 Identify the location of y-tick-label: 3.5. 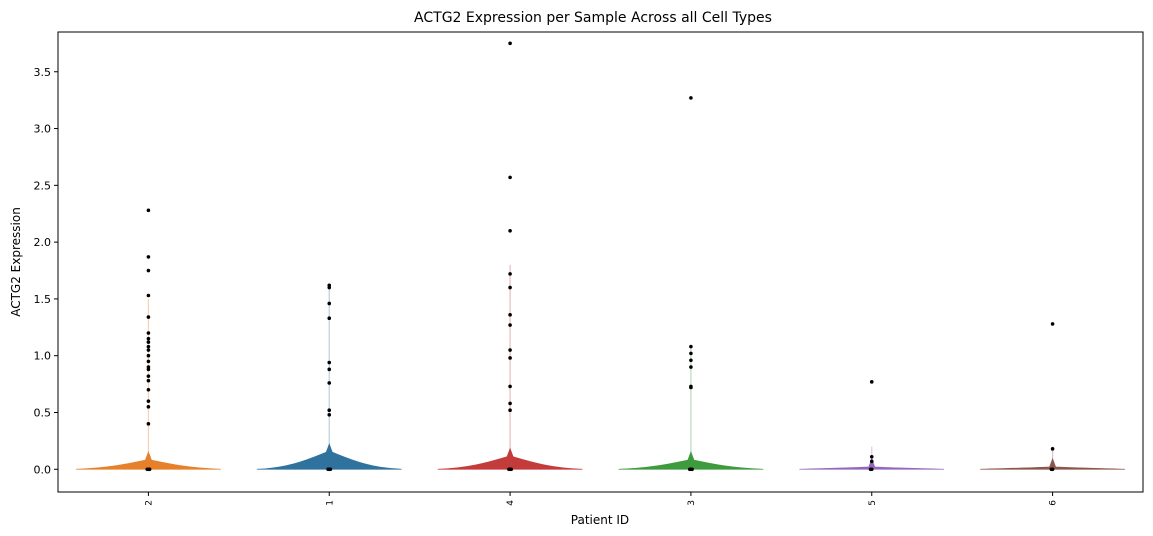
(43, 72).